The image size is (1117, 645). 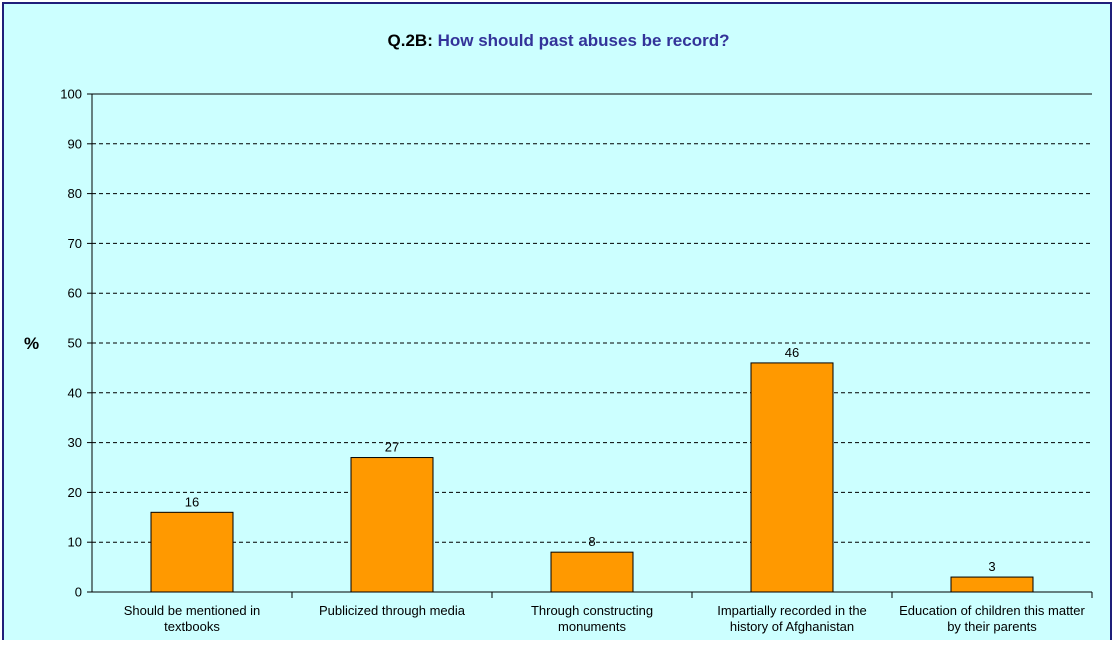 I want to click on y-tick-label: 100, so click(x=71, y=94).